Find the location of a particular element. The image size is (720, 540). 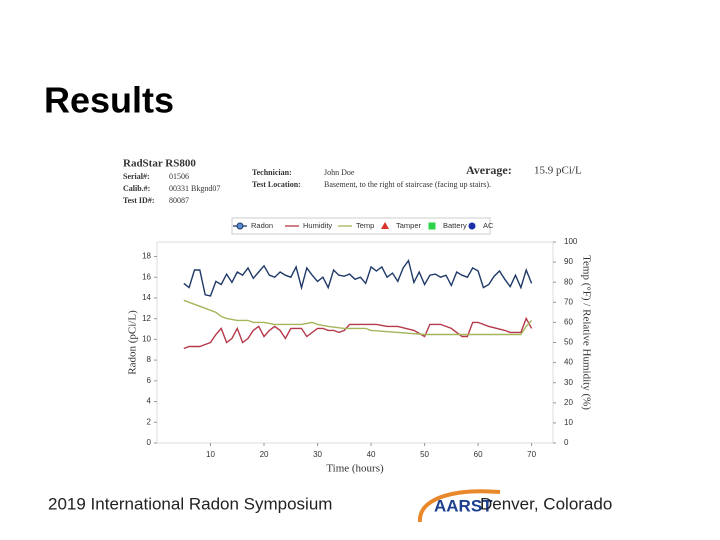

y-tick-label: 0 is located at coordinates (149, 442).